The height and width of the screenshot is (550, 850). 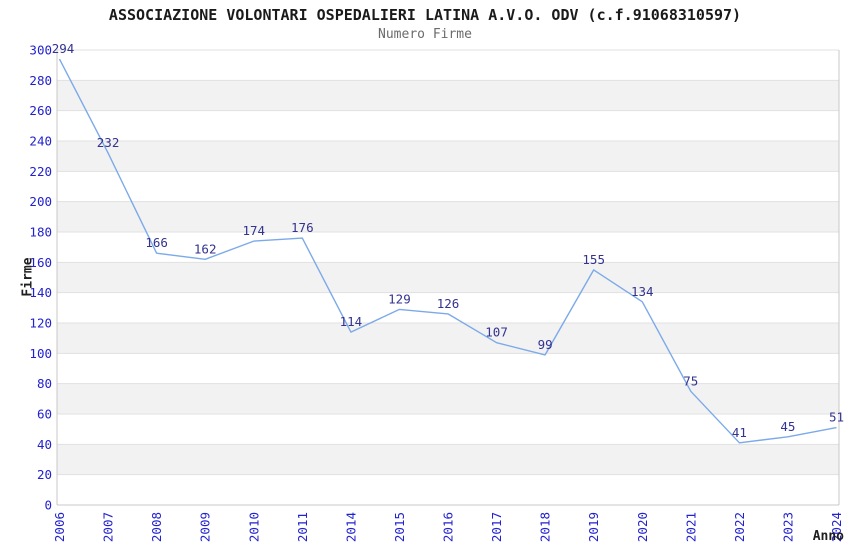 I want to click on svg-text: 240, so click(x=40, y=141).